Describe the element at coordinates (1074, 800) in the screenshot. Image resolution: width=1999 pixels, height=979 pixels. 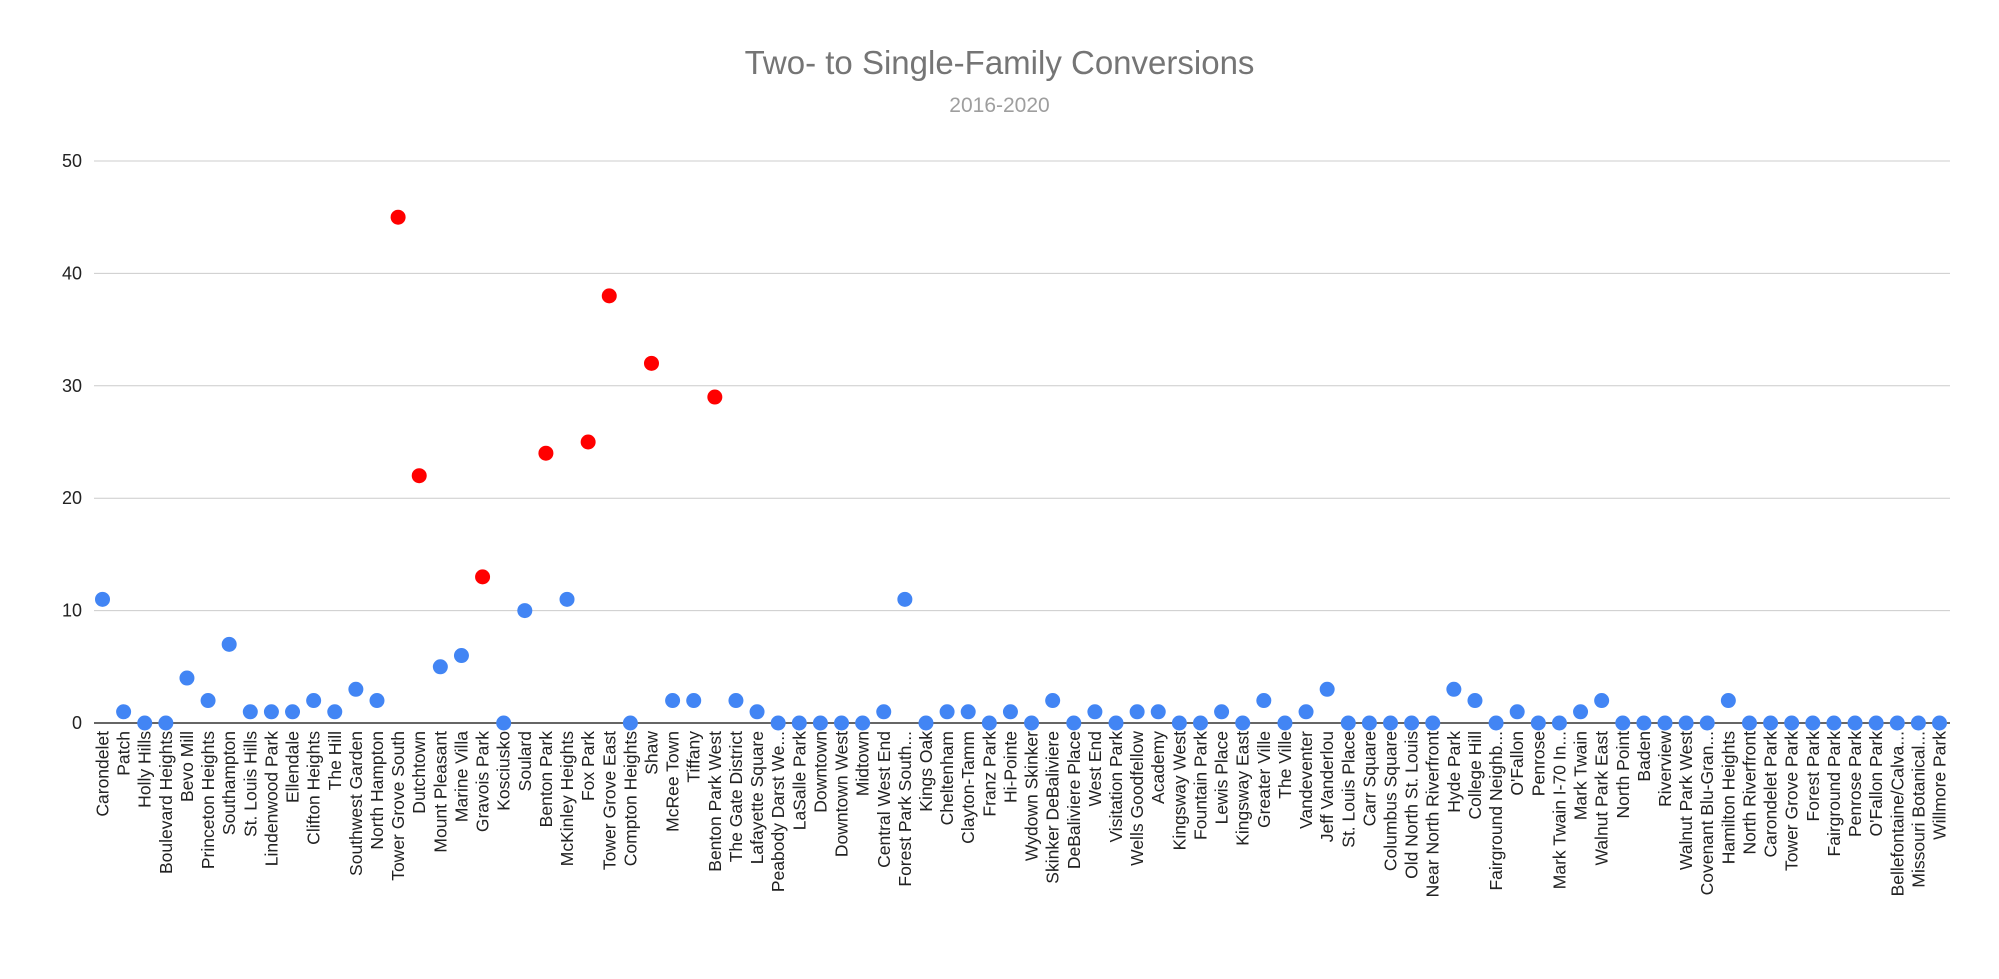
I see `x-tick-label: DeBaliviere Place` at that location.